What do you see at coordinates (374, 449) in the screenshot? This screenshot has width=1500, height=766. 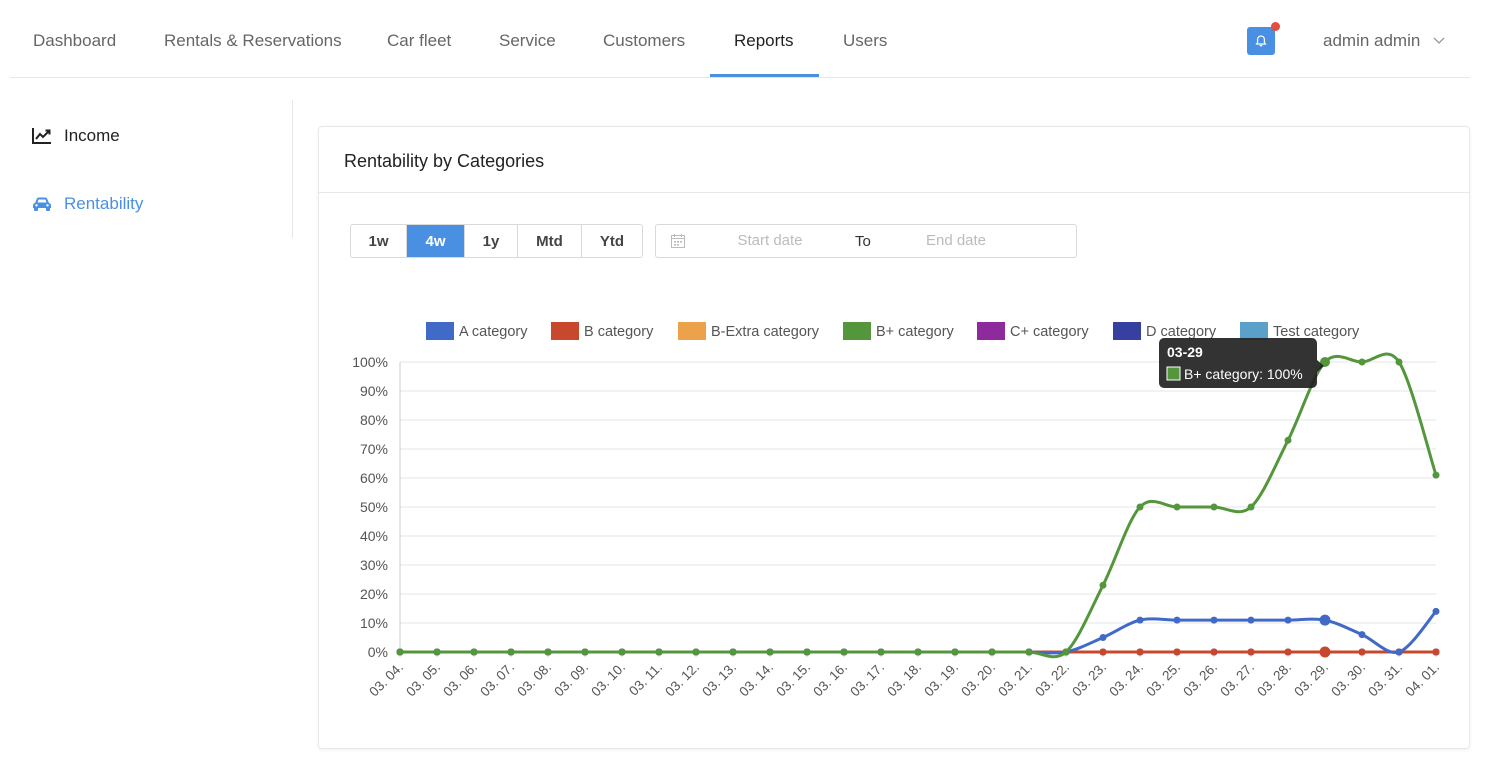 I see `y-tick-label: 70%` at bounding box center [374, 449].